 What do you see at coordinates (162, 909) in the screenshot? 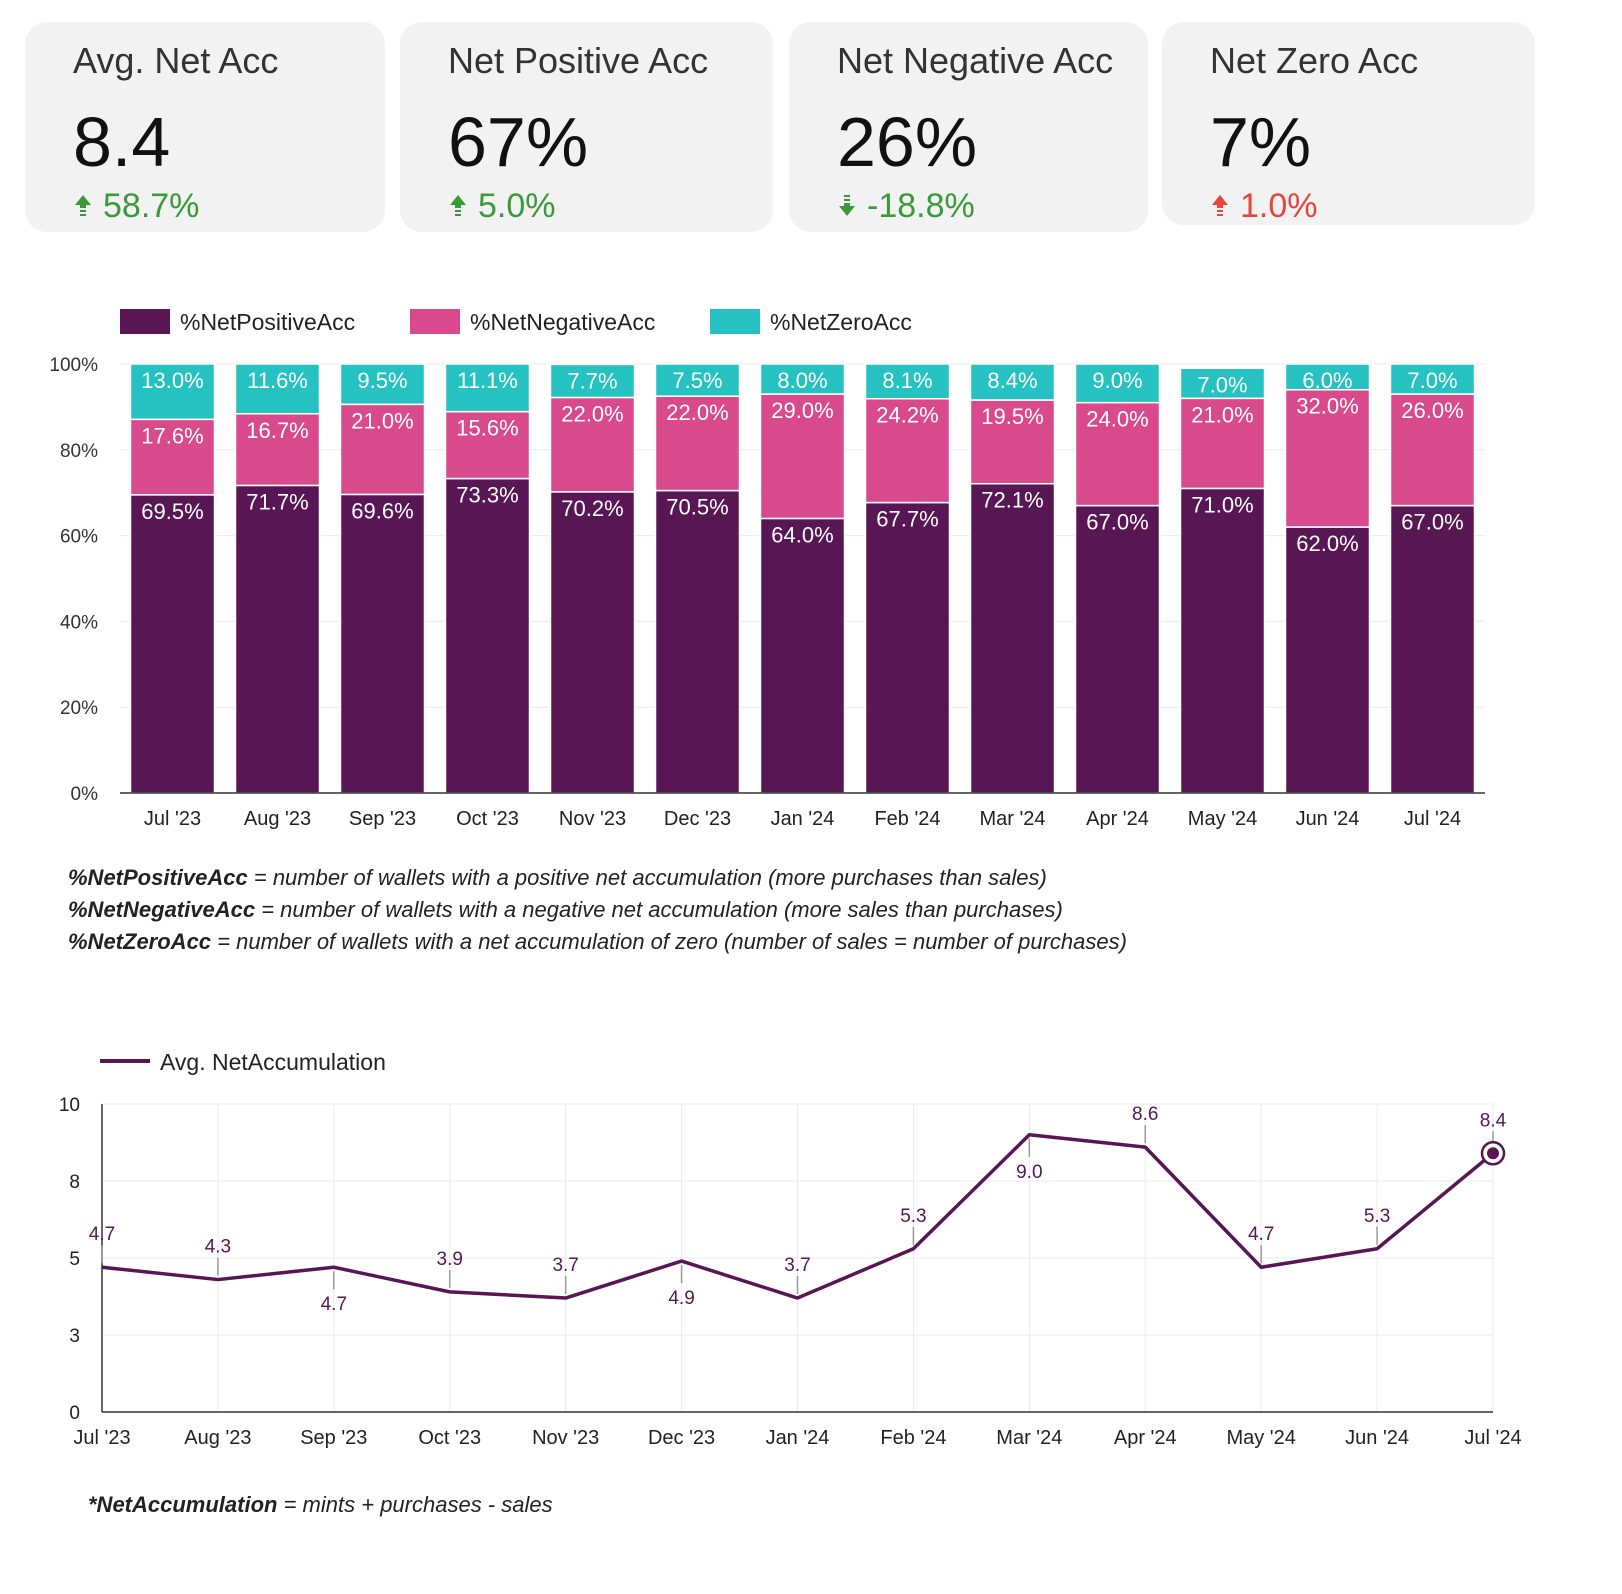
I see `note-term: %NetNegativeAcc` at bounding box center [162, 909].